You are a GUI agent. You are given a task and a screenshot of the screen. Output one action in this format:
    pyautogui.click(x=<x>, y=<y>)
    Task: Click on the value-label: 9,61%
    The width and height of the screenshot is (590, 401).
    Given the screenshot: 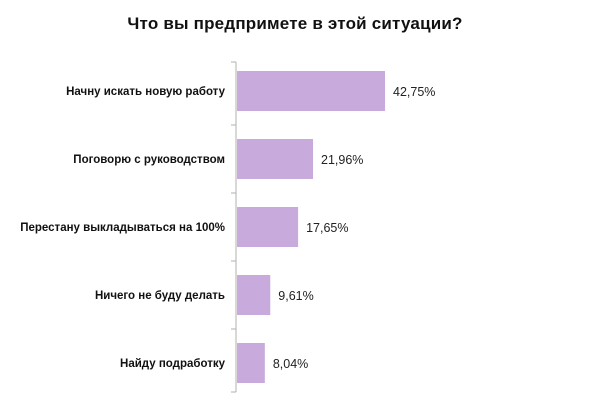 What is the action you would take?
    pyautogui.click(x=295, y=296)
    